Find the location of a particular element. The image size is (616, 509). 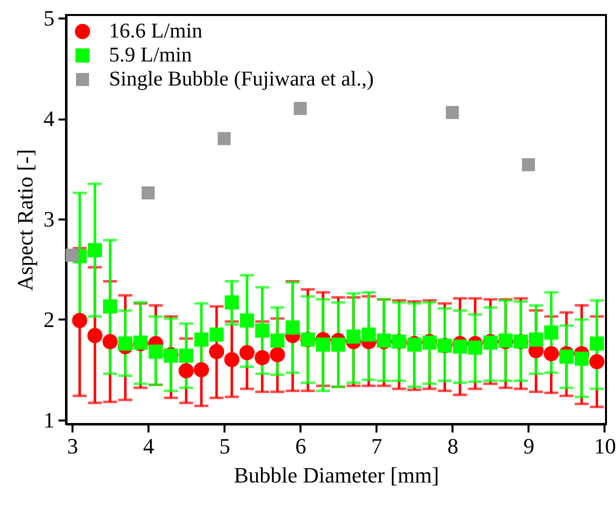

y-axis-title: Aspect Ratio [-] is located at coordinates (25, 220).